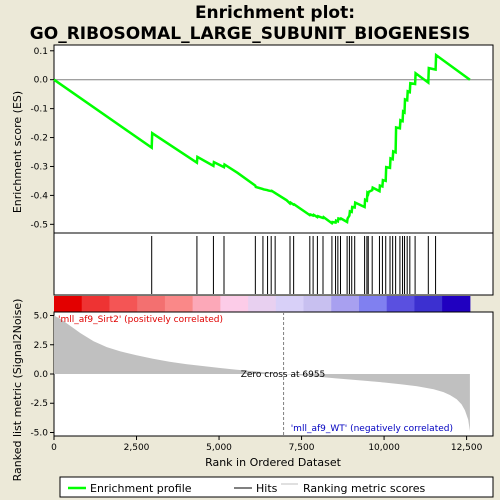  What do you see at coordinates (302, 448) in the screenshot?
I see `x-tick-label: 7,500` at bounding box center [302, 448].